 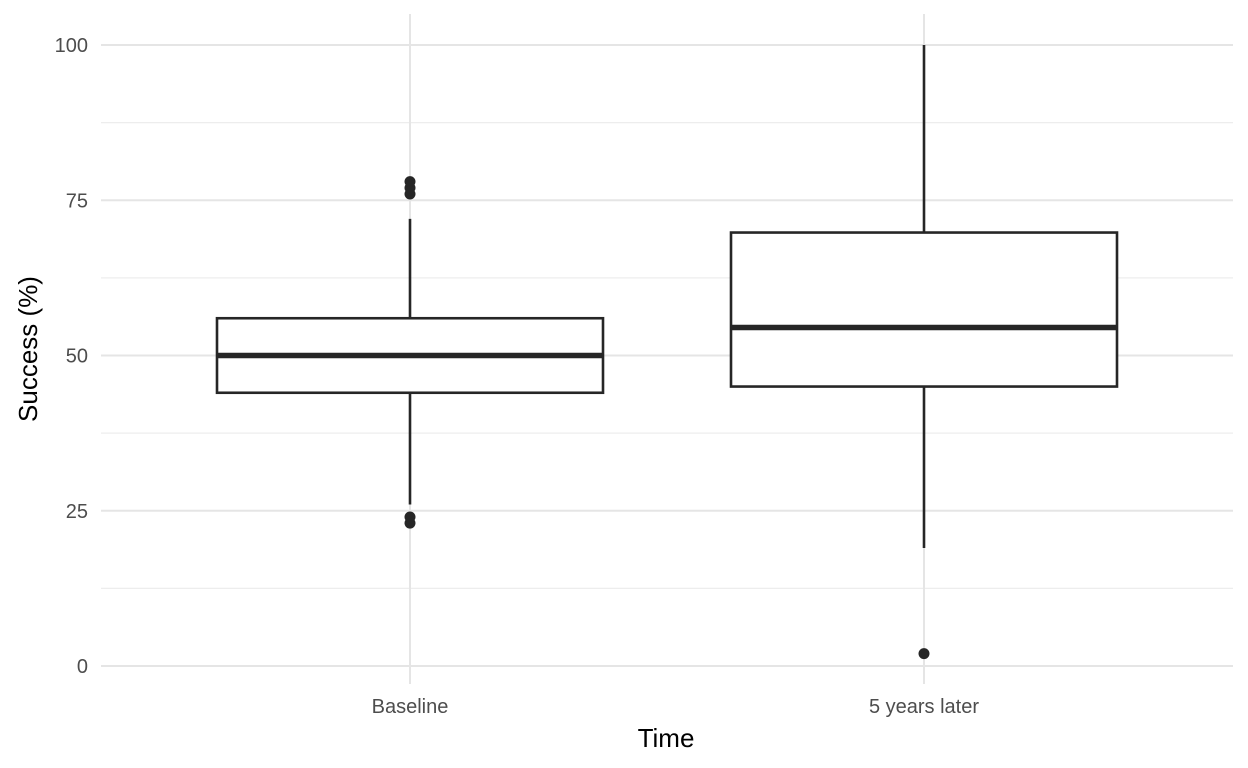 What do you see at coordinates (28, 349) in the screenshot?
I see `y-axis-title: Success (%)` at bounding box center [28, 349].